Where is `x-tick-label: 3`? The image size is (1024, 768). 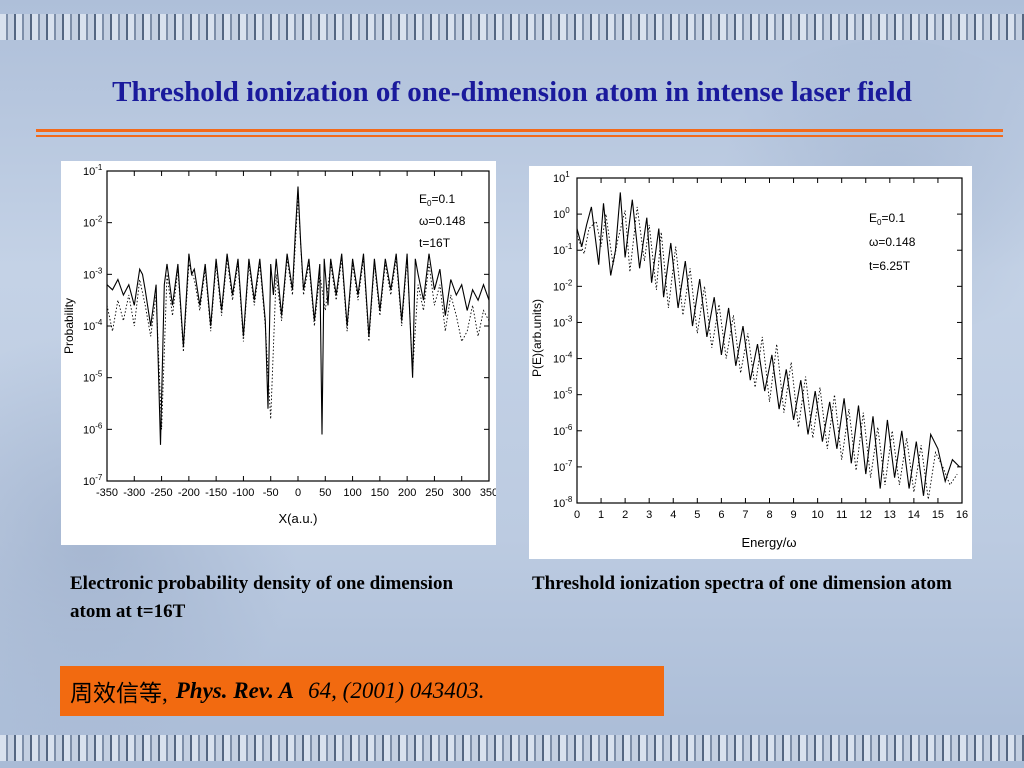 x-tick-label: 3 is located at coordinates (649, 515).